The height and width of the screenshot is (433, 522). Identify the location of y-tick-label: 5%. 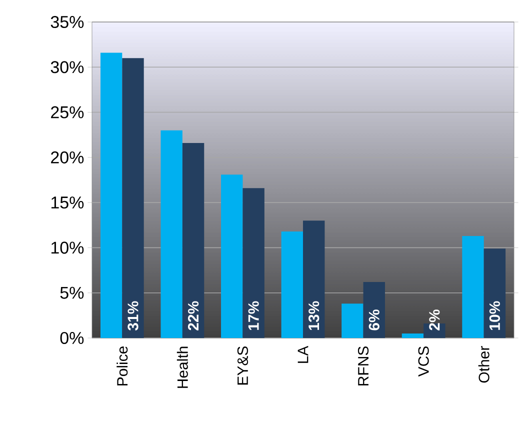
(72, 292).